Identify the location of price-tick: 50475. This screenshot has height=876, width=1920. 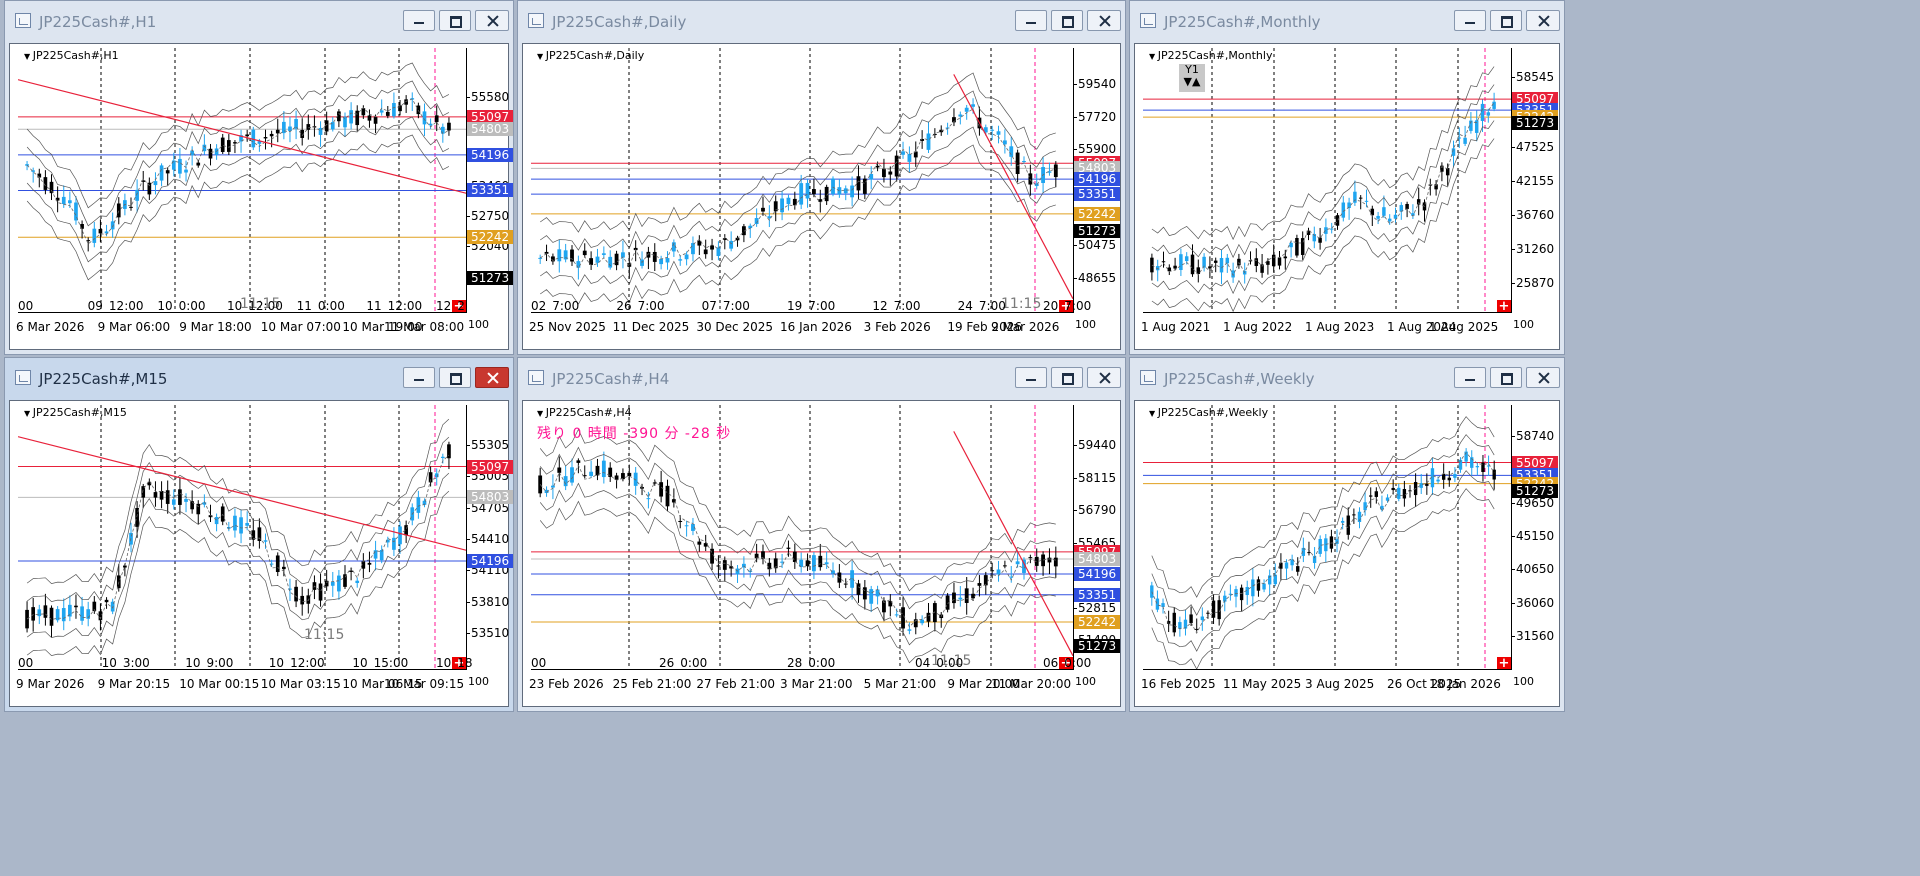
(1095, 245).